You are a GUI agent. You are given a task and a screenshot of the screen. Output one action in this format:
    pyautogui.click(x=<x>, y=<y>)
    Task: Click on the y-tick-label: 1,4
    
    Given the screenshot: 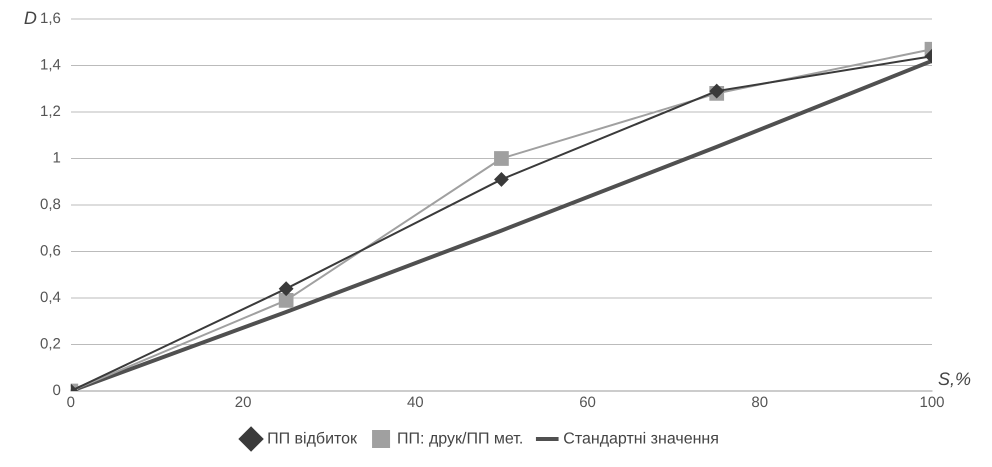 What is the action you would take?
    pyautogui.click(x=50, y=65)
    